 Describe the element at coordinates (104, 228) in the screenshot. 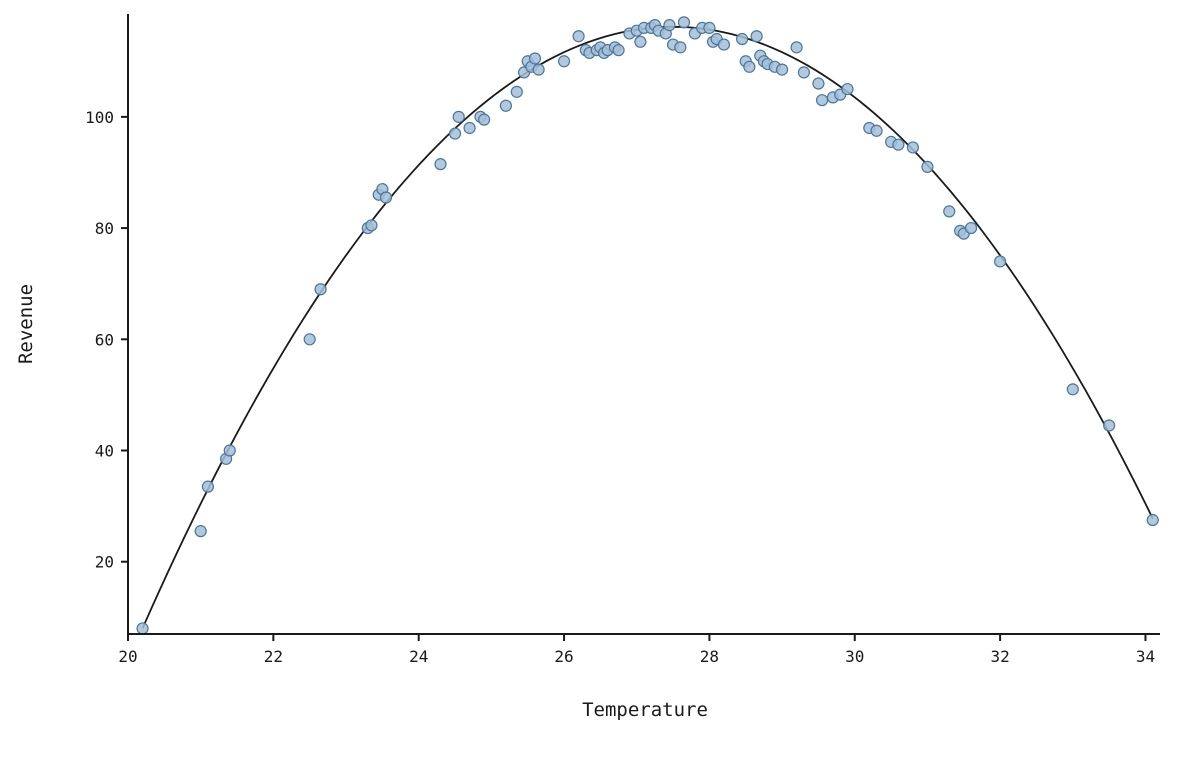

I see `y-tick-label: 80` at that location.